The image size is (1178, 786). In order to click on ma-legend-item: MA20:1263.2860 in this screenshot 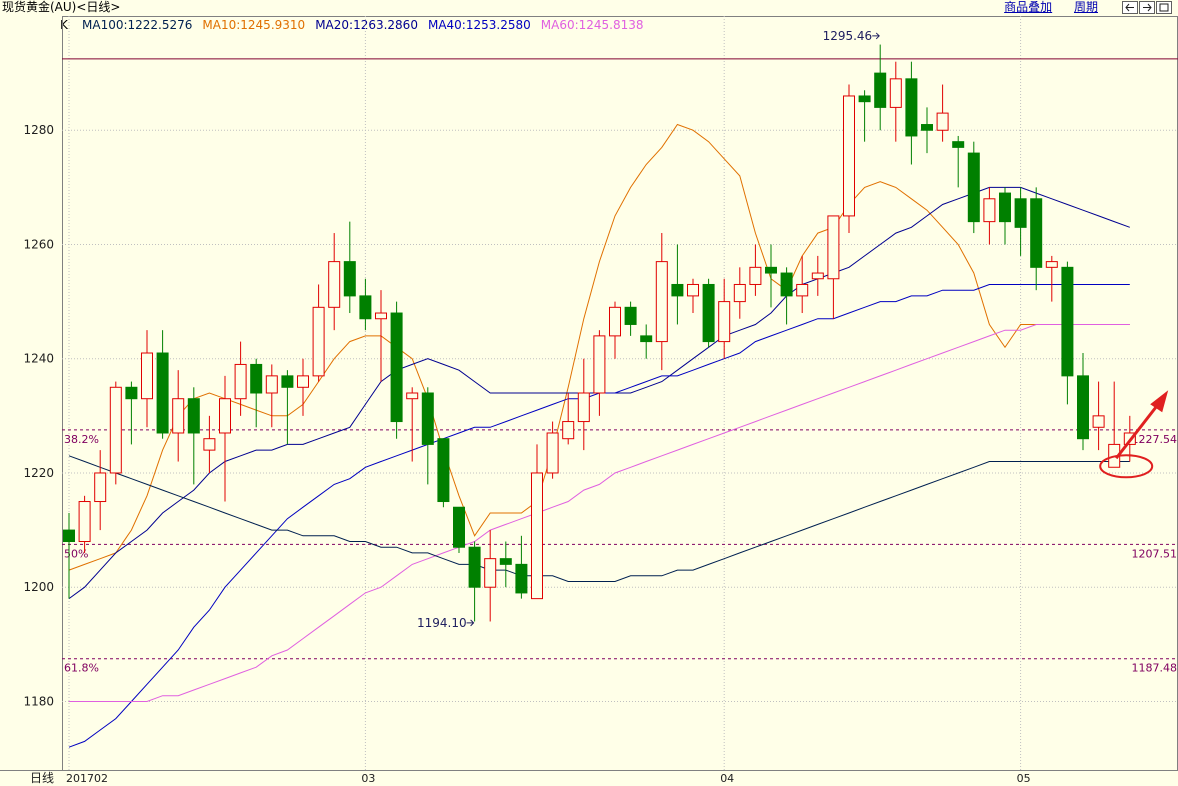, I will do `click(366, 25)`.